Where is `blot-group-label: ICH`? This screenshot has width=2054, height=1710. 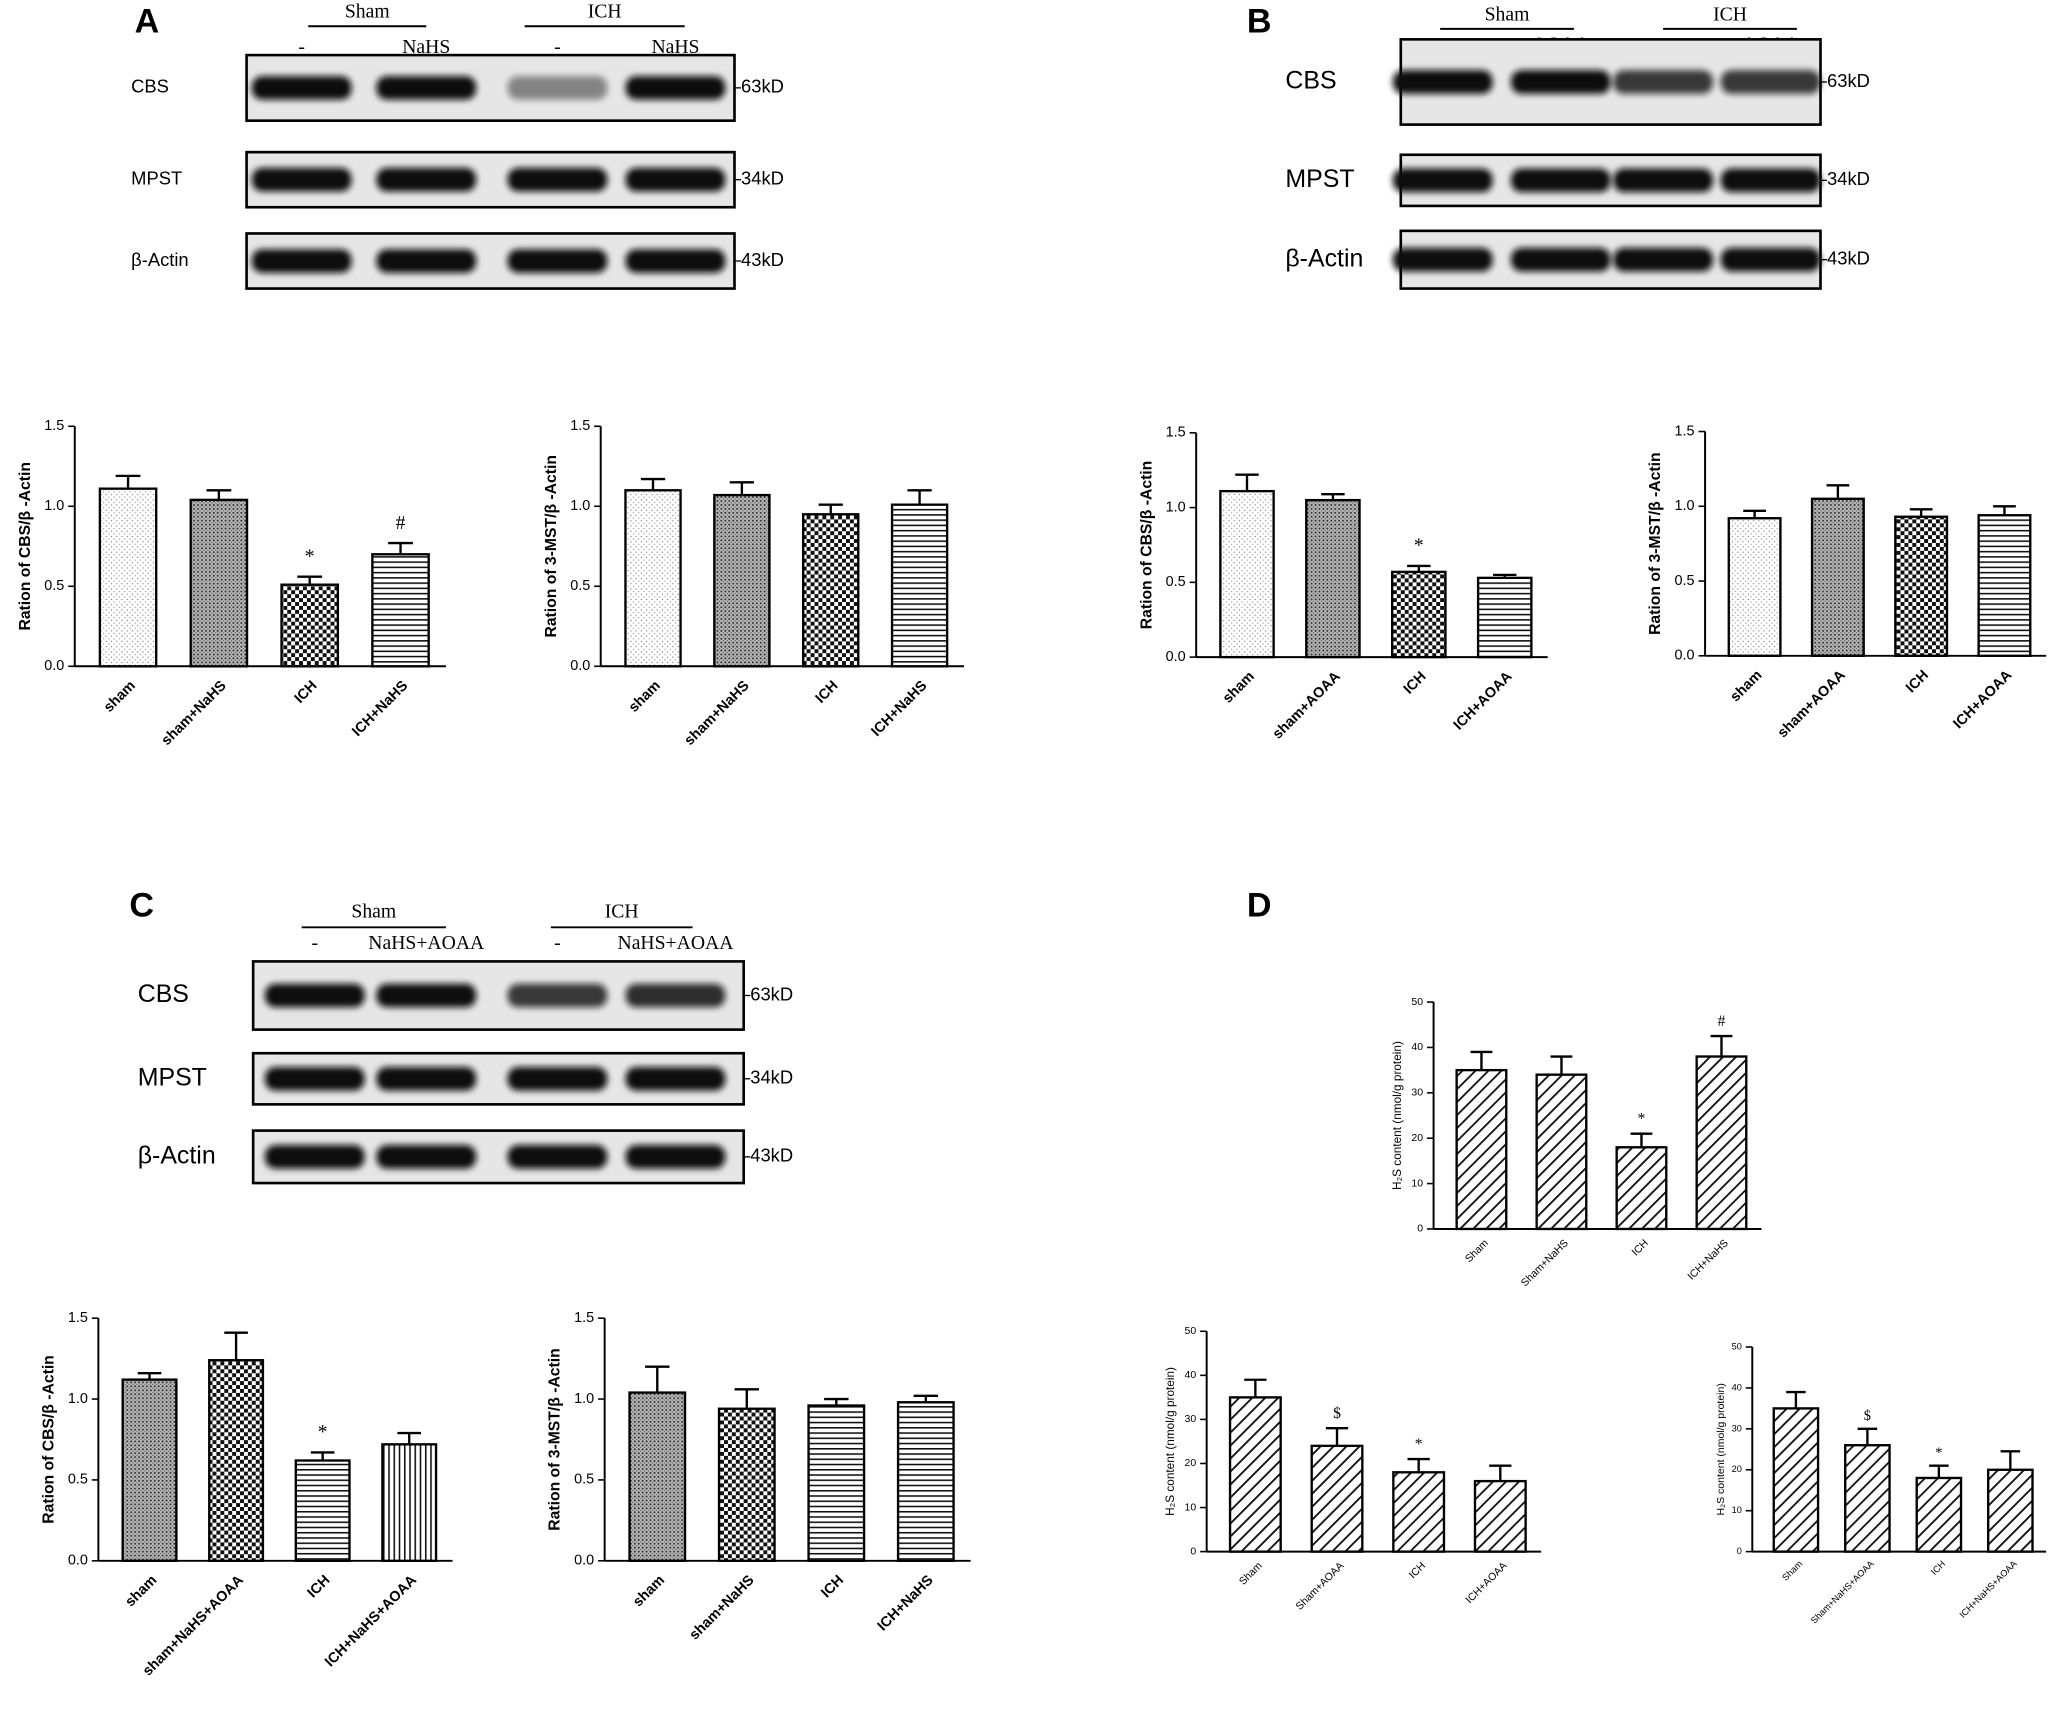
blot-group-label: ICH is located at coordinates (605, 12).